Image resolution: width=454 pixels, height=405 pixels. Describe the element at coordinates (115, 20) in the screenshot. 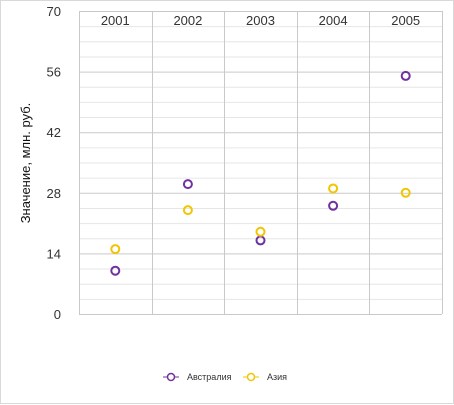

I see `x-tick-label: 2001` at that location.